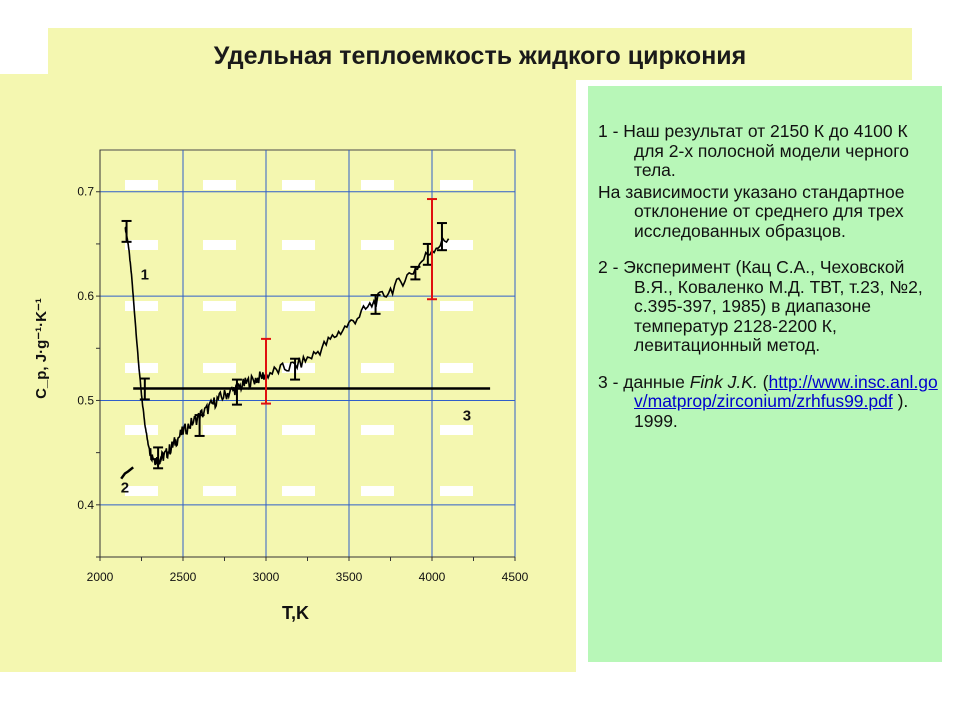 Image resolution: width=960 pixels, height=720 pixels. What do you see at coordinates (85, 505) in the screenshot?
I see `y-tick-label: 0.4` at bounding box center [85, 505].